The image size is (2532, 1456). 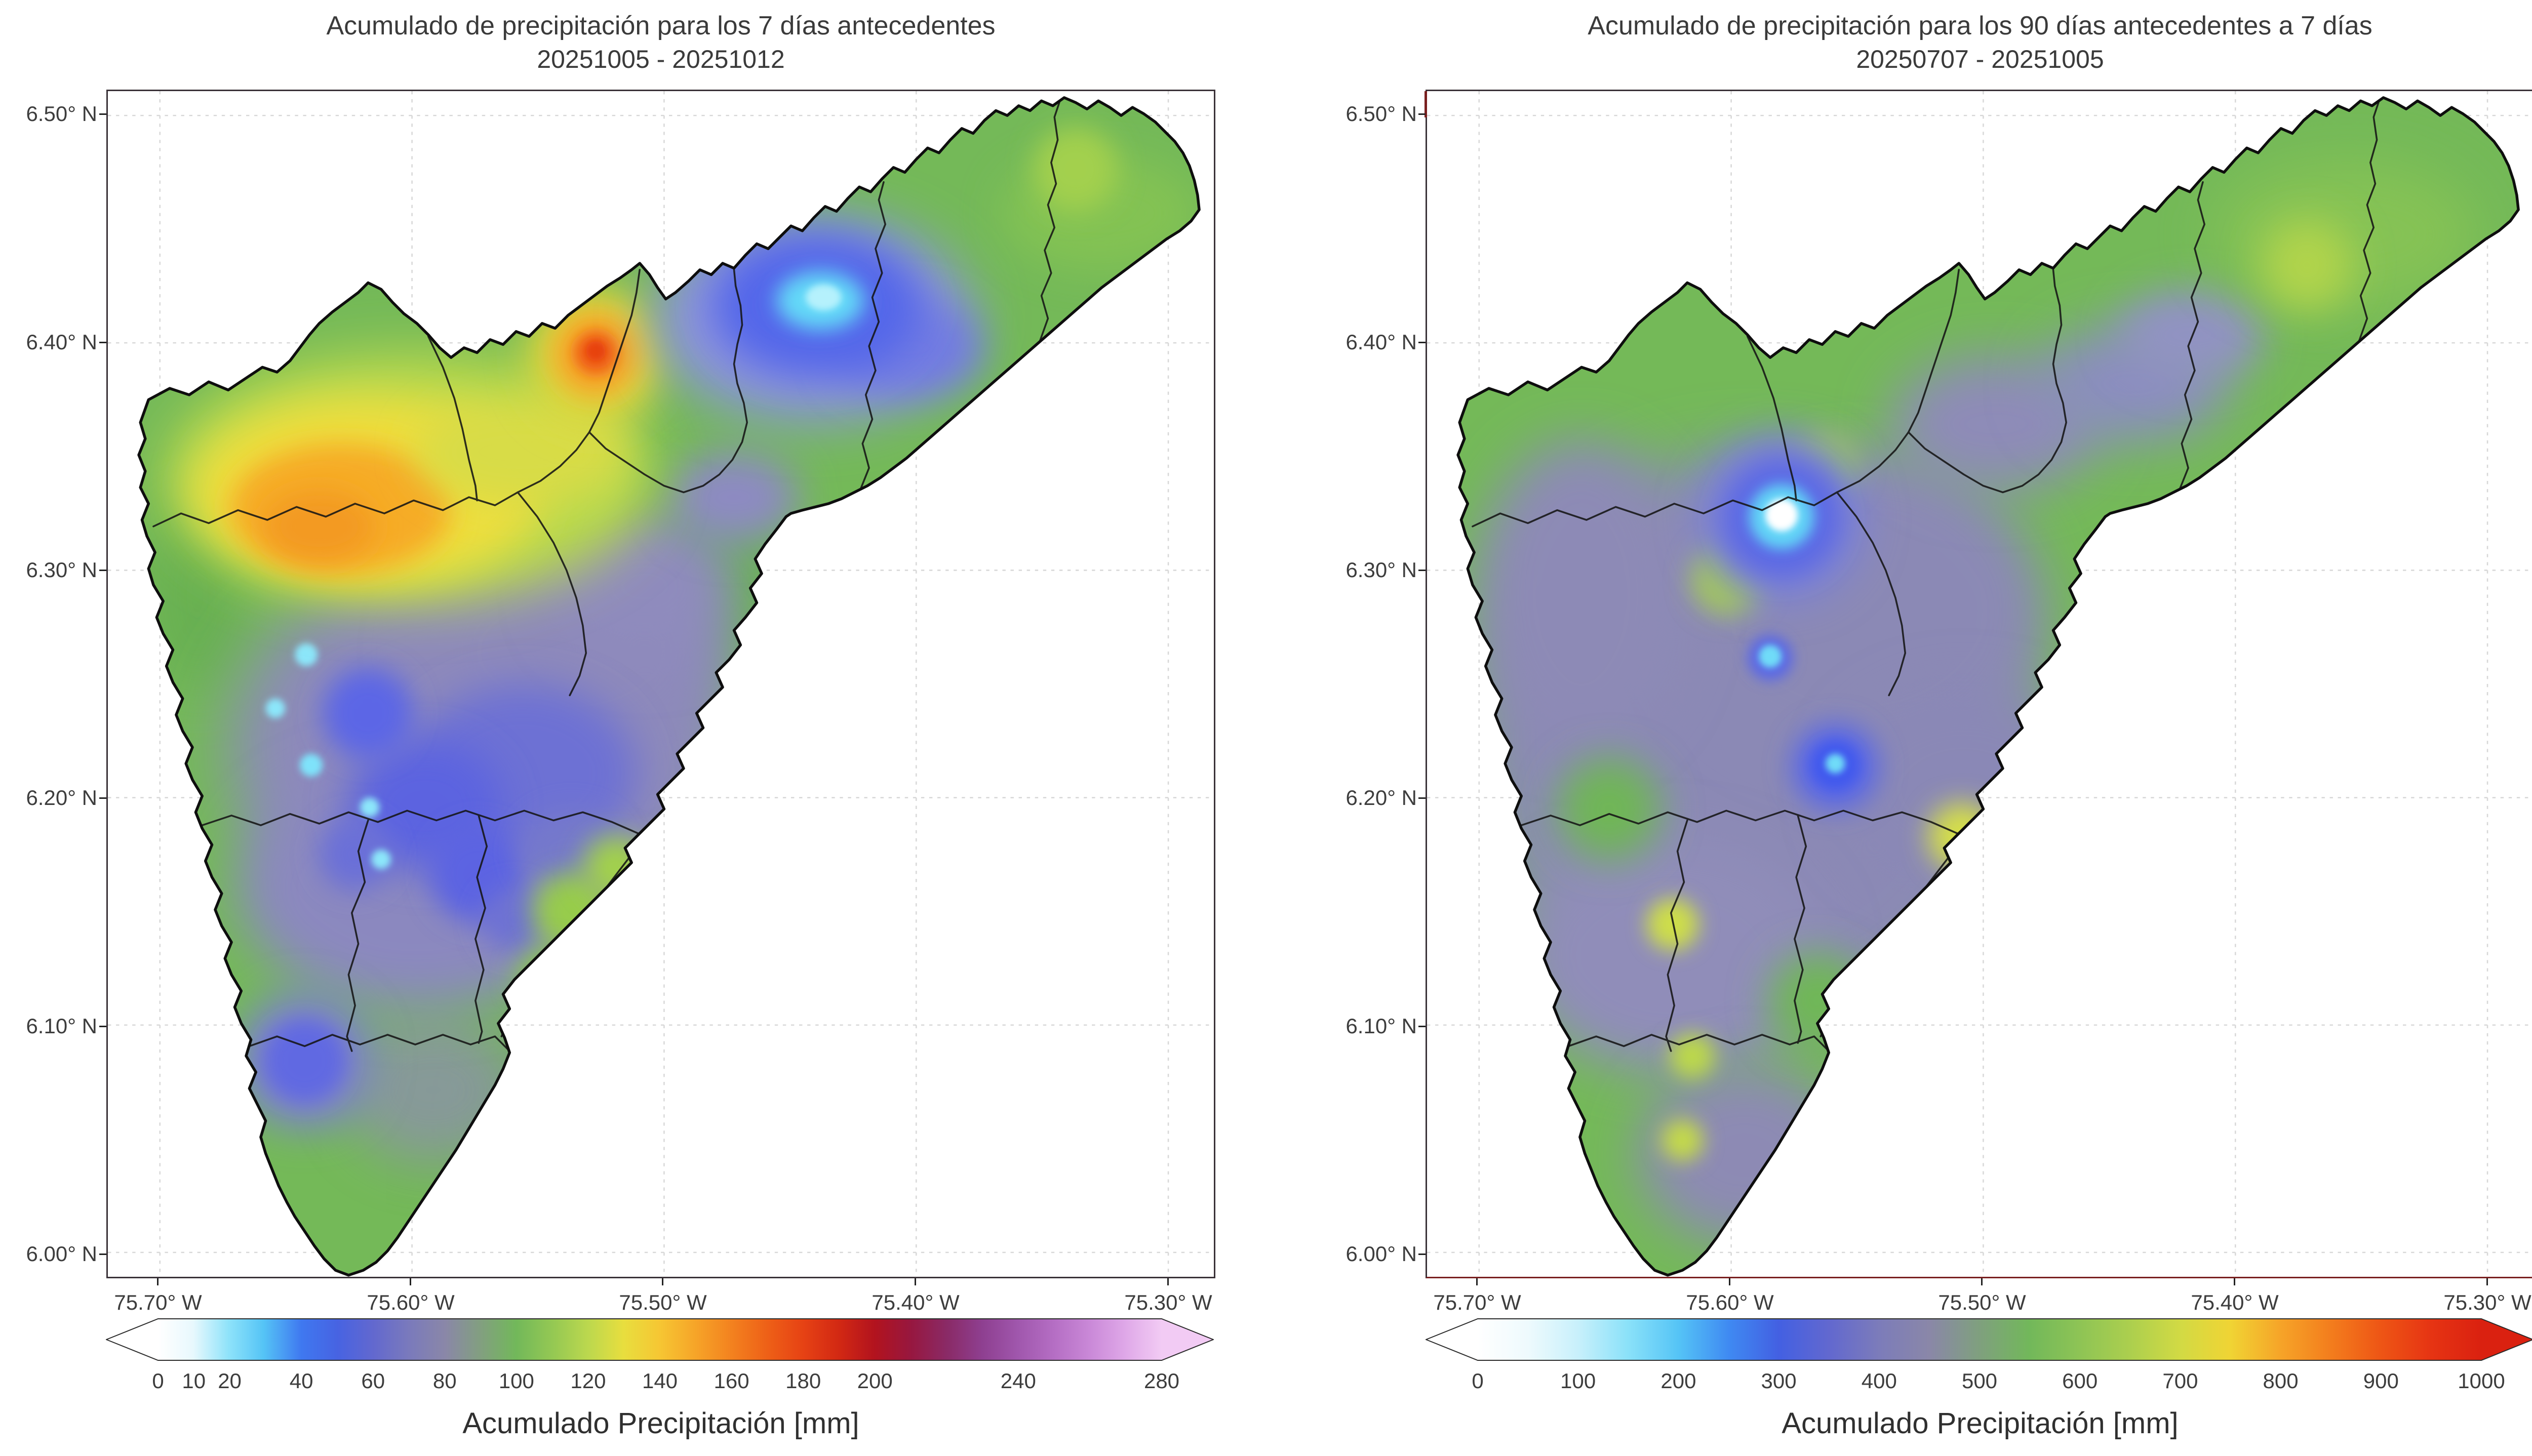 What do you see at coordinates (444, 1381) in the screenshot?
I see `colorbar-tick-label: 80` at bounding box center [444, 1381].